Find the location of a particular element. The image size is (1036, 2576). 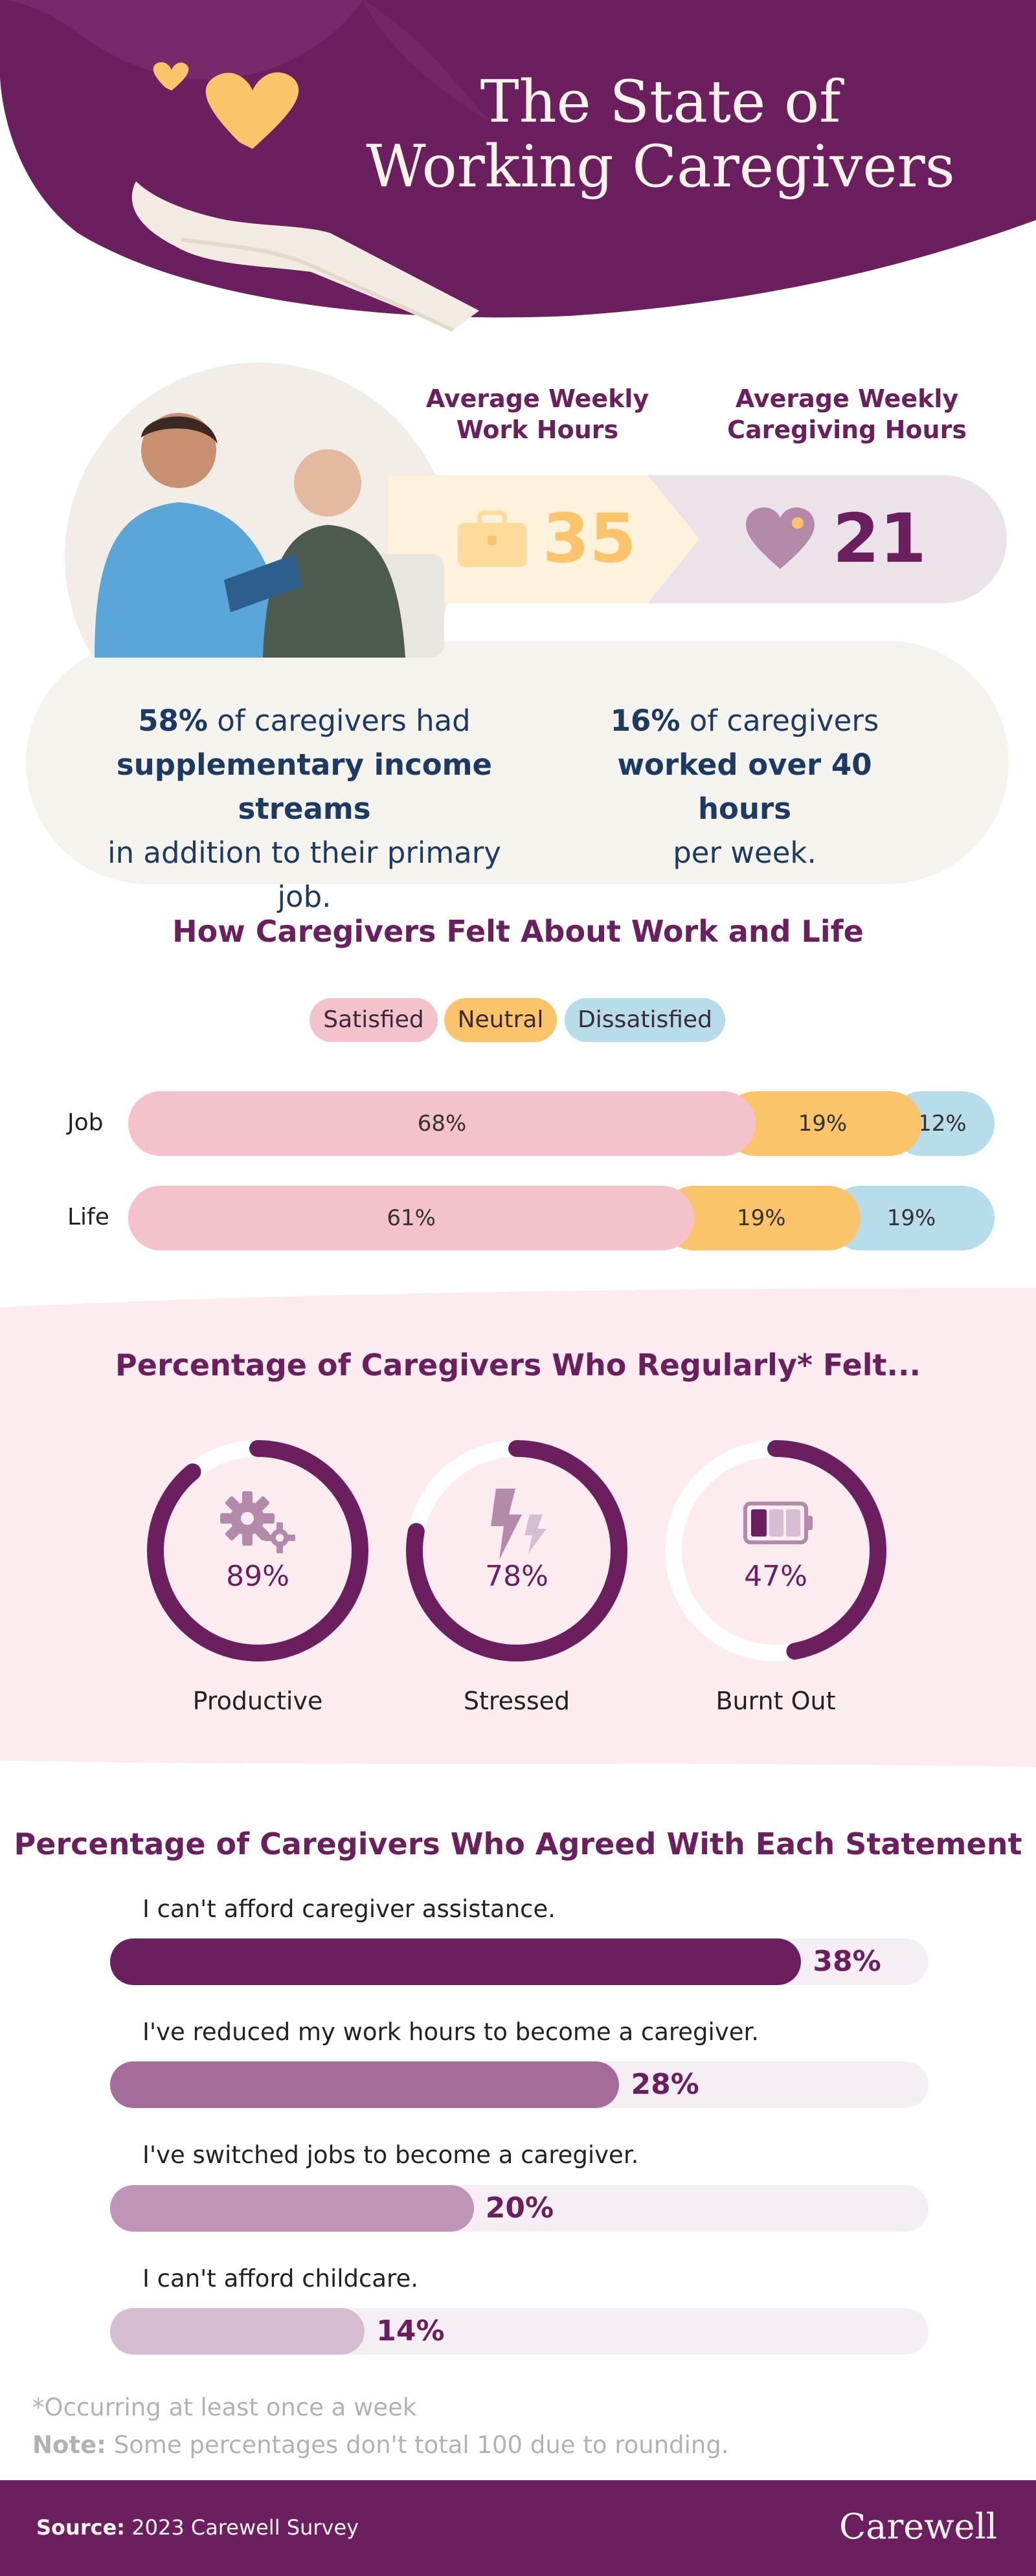

brand-logo: Carewell is located at coordinates (918, 2526).